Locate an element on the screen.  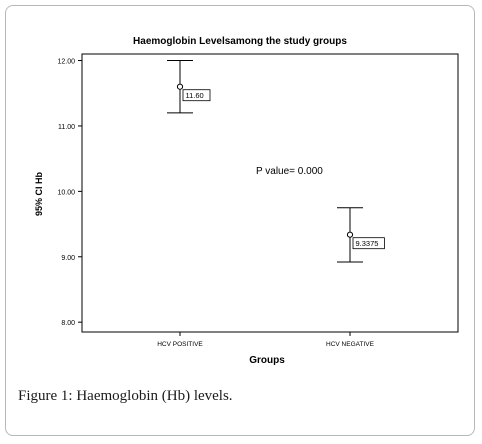
y-tick-label: 8.00 is located at coordinates (68, 323).